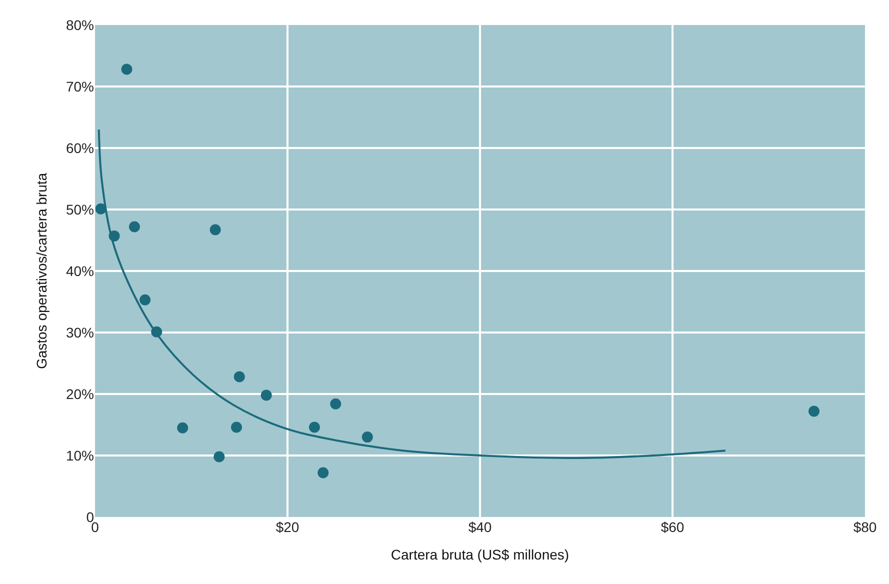  Describe the element at coordinates (80, 455) in the screenshot. I see `y-tick-label: 10%` at that location.